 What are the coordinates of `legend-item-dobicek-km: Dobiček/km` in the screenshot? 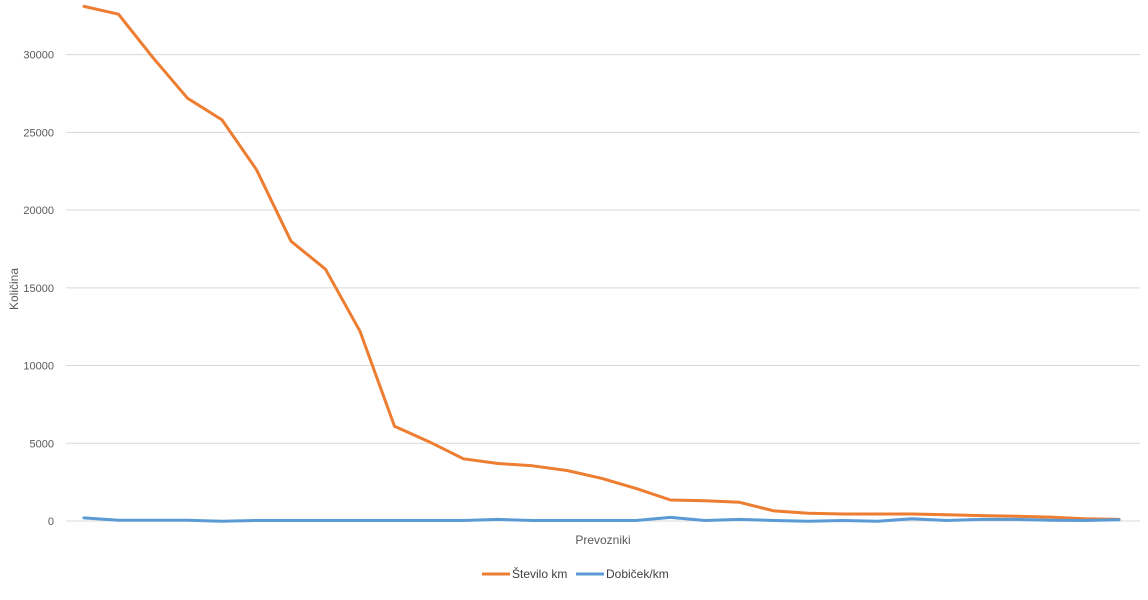 It's located at (622, 574).